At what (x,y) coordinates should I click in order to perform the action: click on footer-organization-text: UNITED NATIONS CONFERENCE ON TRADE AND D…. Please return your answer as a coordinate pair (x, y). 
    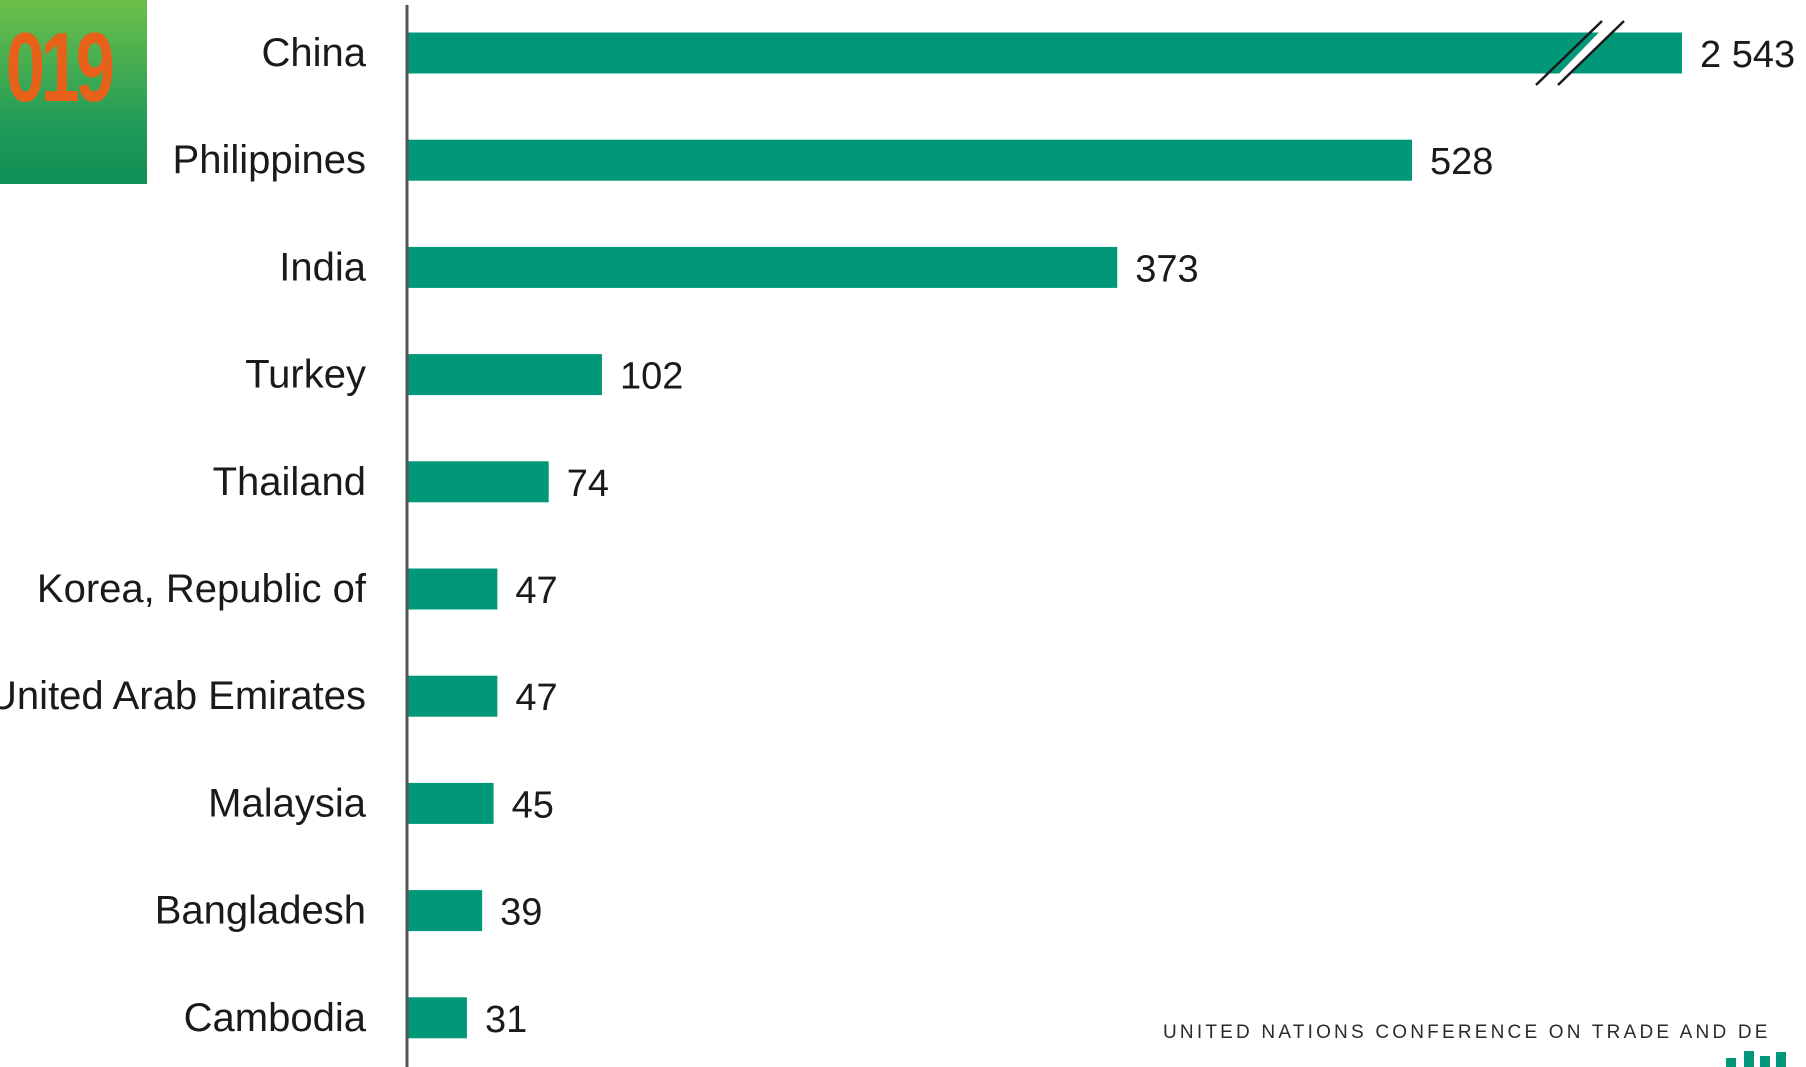
    Looking at the image, I should click on (1467, 1032).